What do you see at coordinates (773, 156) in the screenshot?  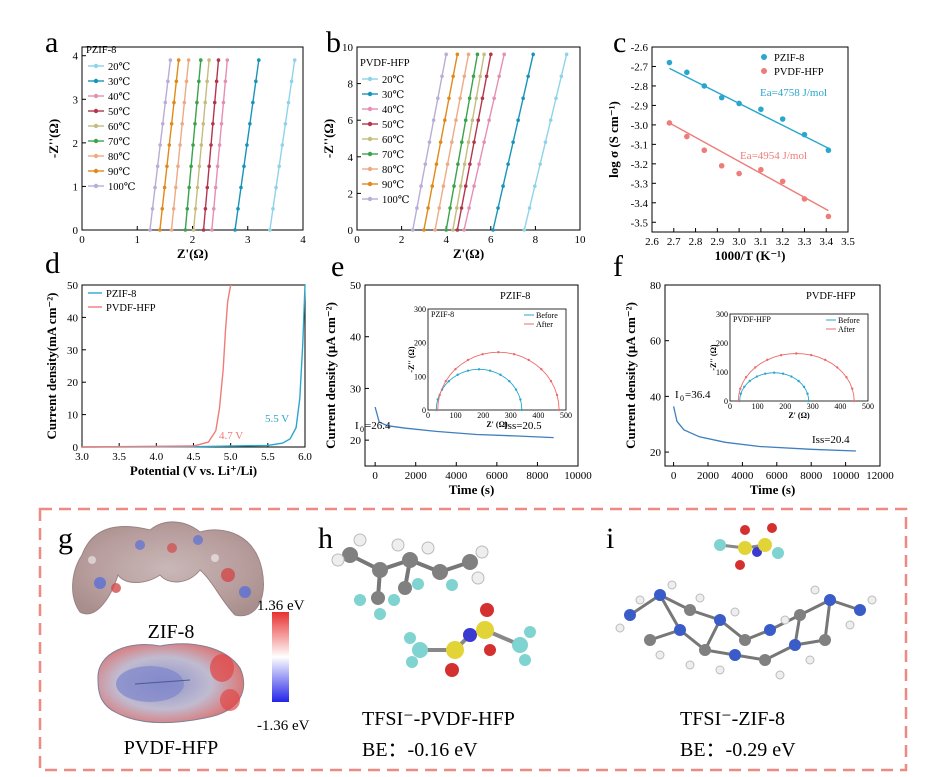 I see `activation-energy-pvdf: Ea=4954 J/mol` at bounding box center [773, 156].